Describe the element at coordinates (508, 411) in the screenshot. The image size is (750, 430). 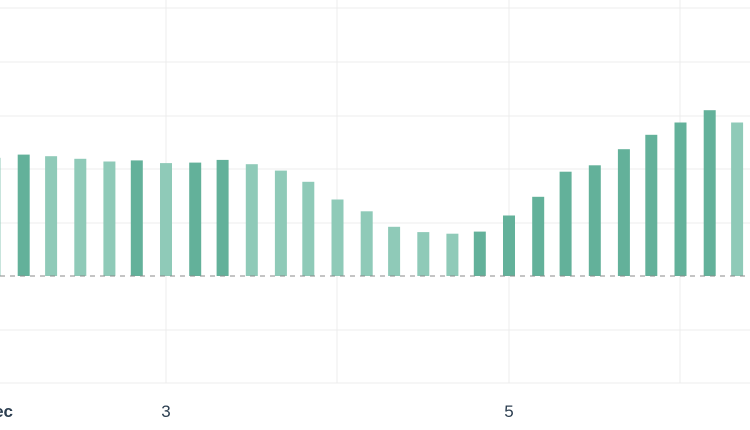
I see `x-tick-label: 5` at that location.